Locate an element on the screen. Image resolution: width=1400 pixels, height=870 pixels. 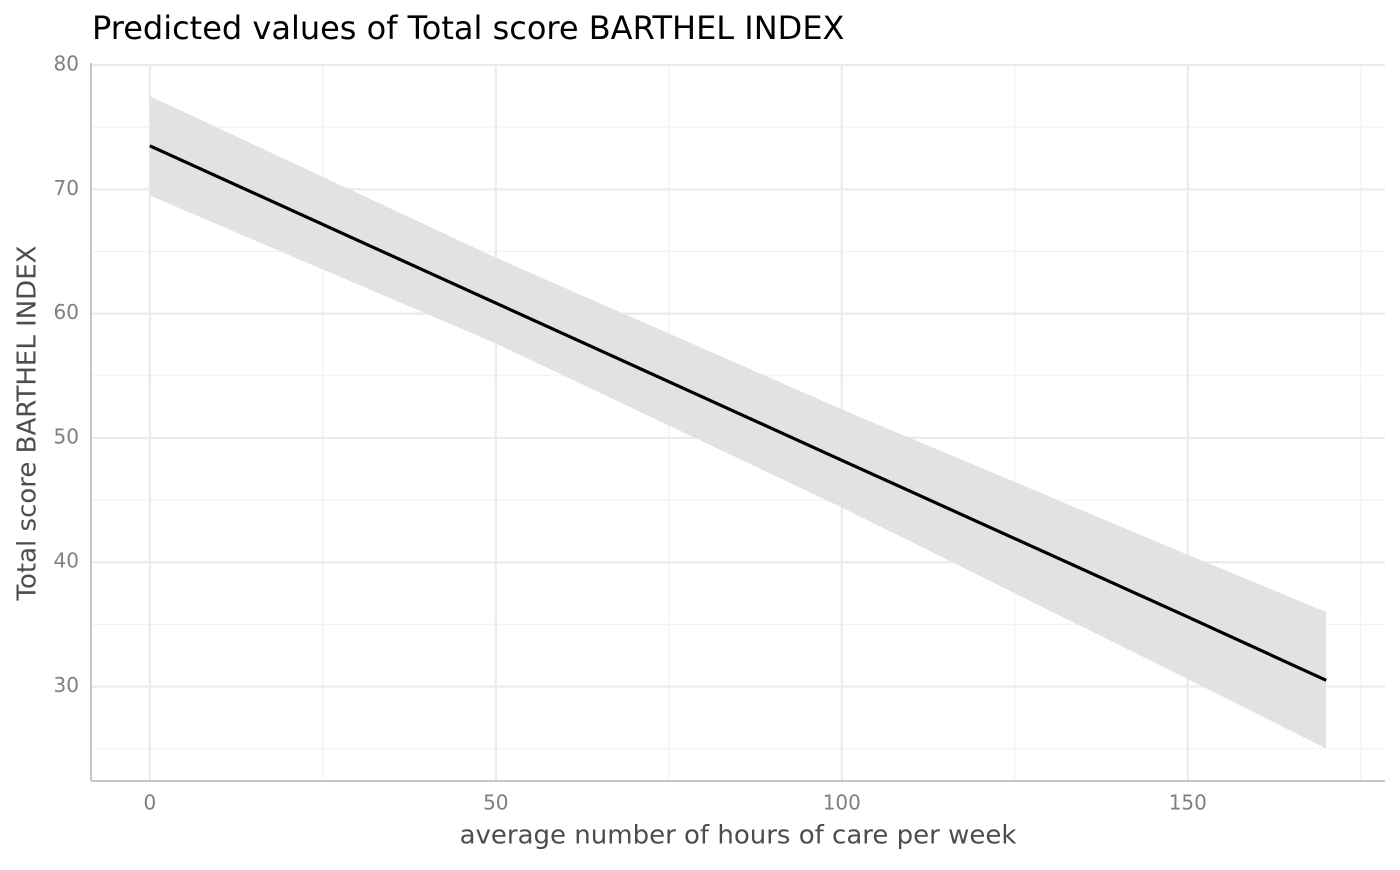
x-tick-label: 100 is located at coordinates (842, 803).